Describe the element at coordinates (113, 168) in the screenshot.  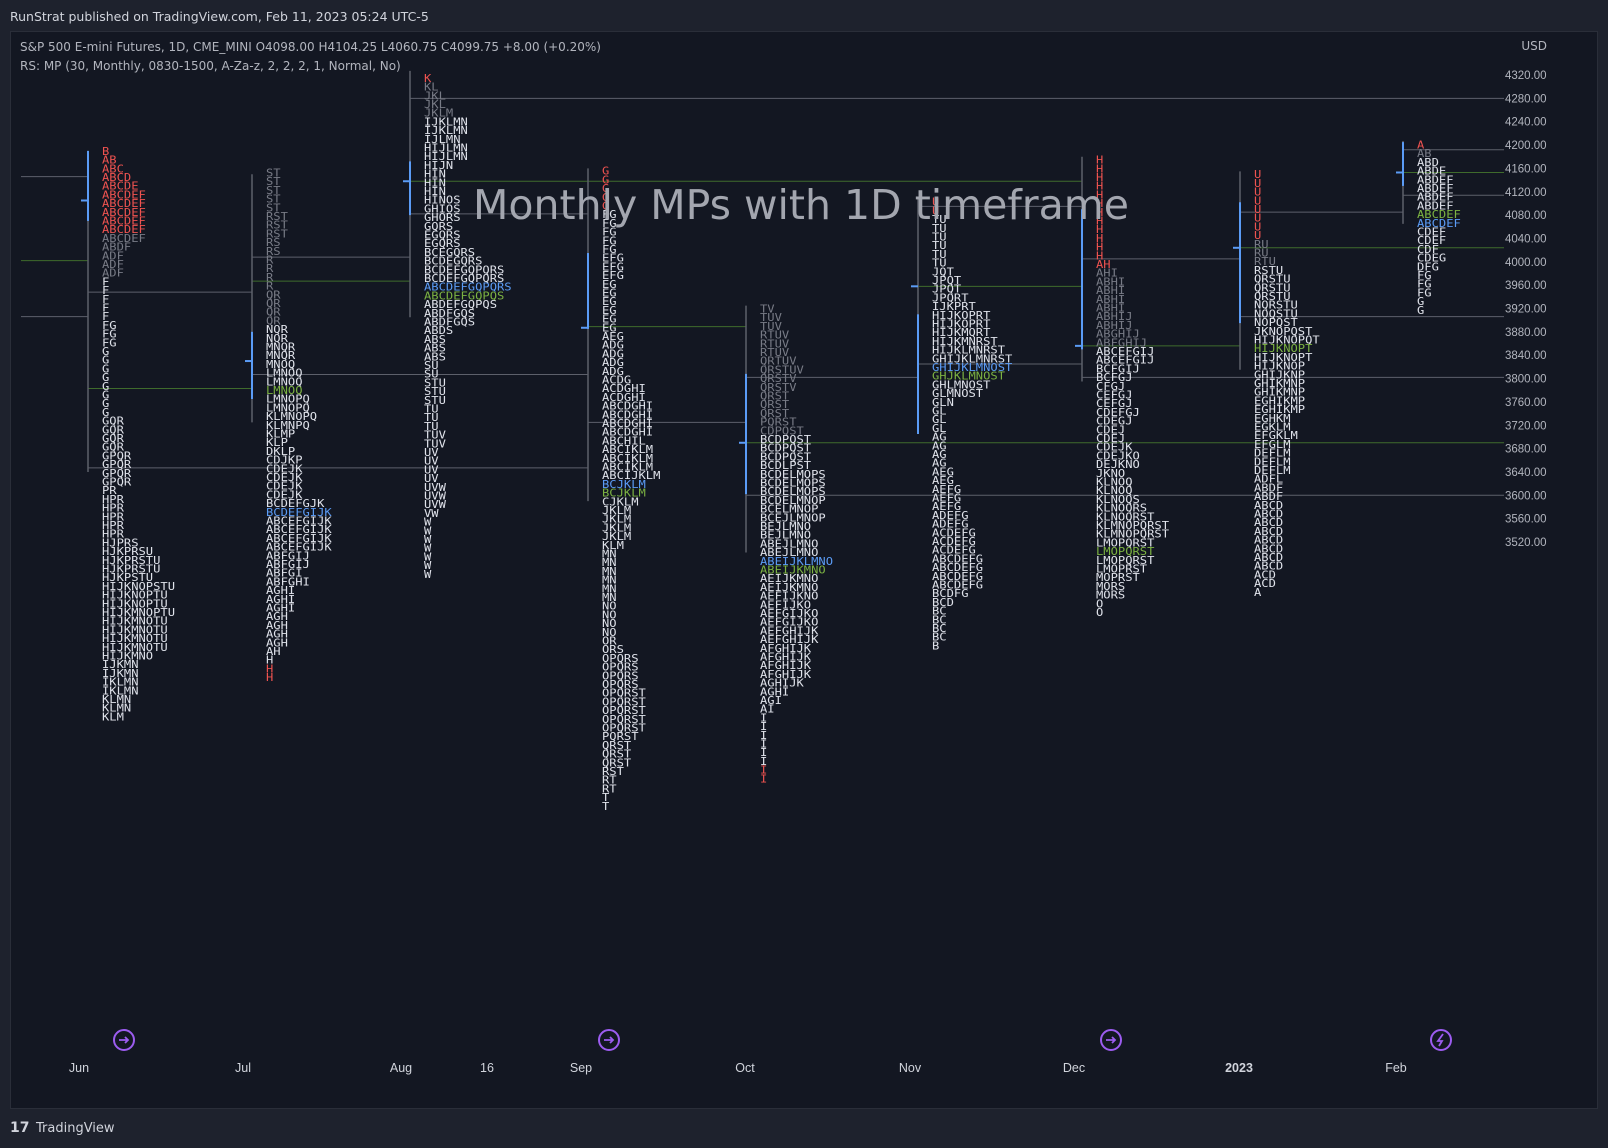
I see `profile-letters: ABC` at that location.